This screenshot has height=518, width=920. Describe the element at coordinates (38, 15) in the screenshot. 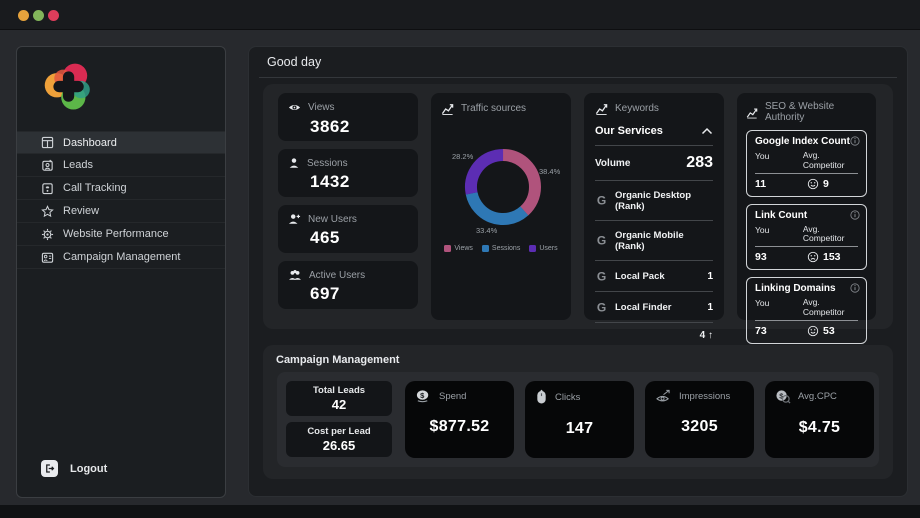

I see `window-maximize-button` at that location.